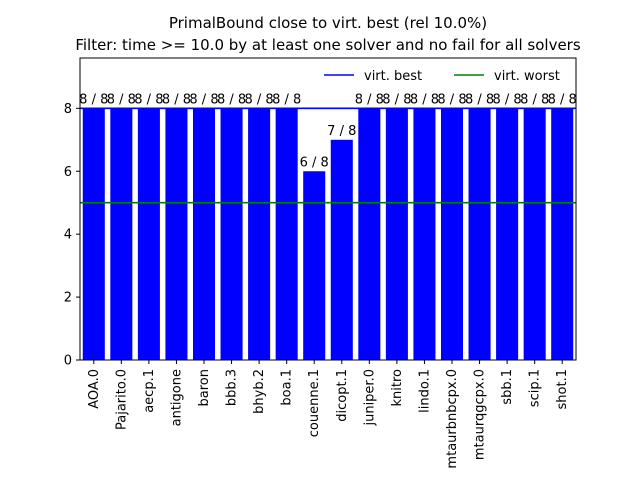 This screenshot has width=640, height=480. What do you see at coordinates (93, 99) in the screenshot?
I see `data-label-AOA.0: 8 / 8` at bounding box center [93, 99].